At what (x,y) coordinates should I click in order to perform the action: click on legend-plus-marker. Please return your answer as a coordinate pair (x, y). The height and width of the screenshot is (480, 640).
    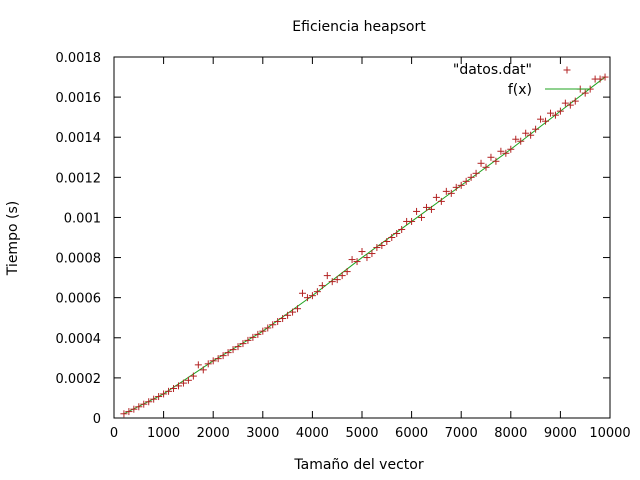
    Looking at the image, I should click on (567, 70).